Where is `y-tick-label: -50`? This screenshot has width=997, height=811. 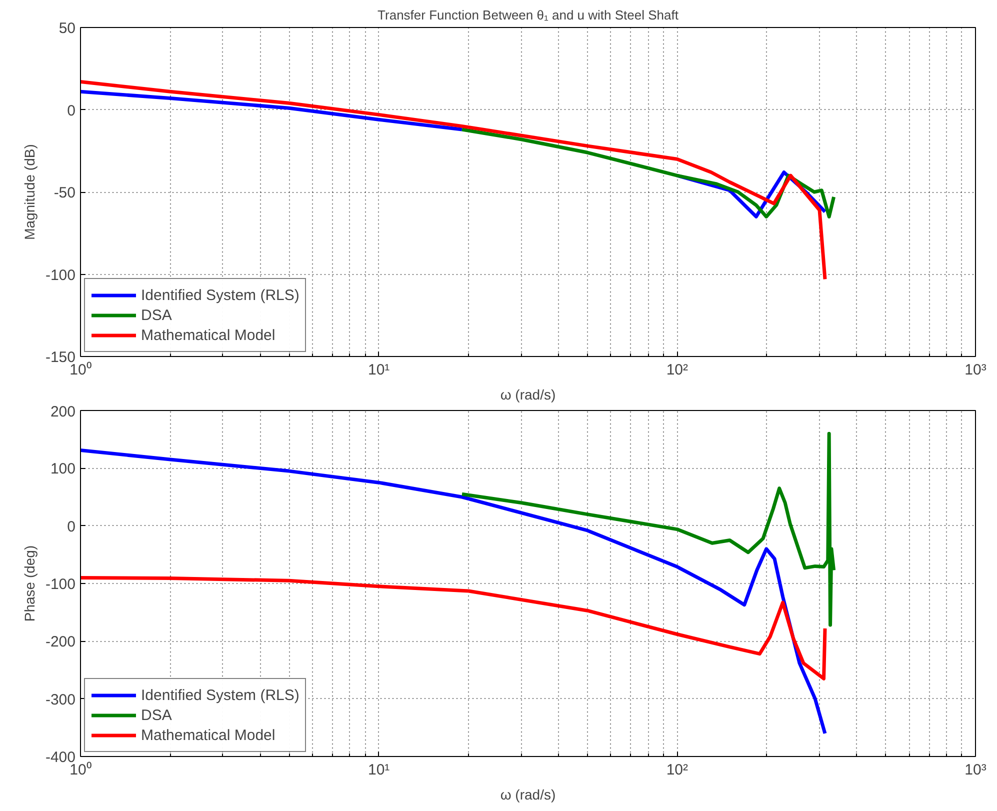
y-tick-label: -50 is located at coordinates (65, 193).